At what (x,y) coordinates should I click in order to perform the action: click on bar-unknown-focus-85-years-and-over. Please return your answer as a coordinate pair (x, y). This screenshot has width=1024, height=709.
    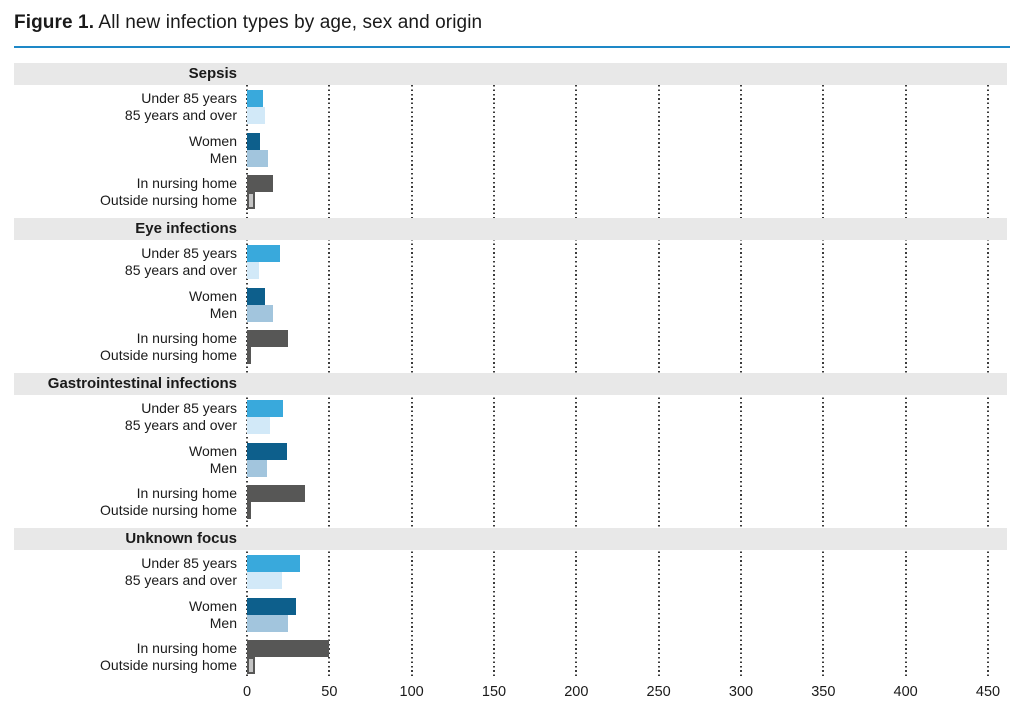
    Looking at the image, I should click on (264, 580).